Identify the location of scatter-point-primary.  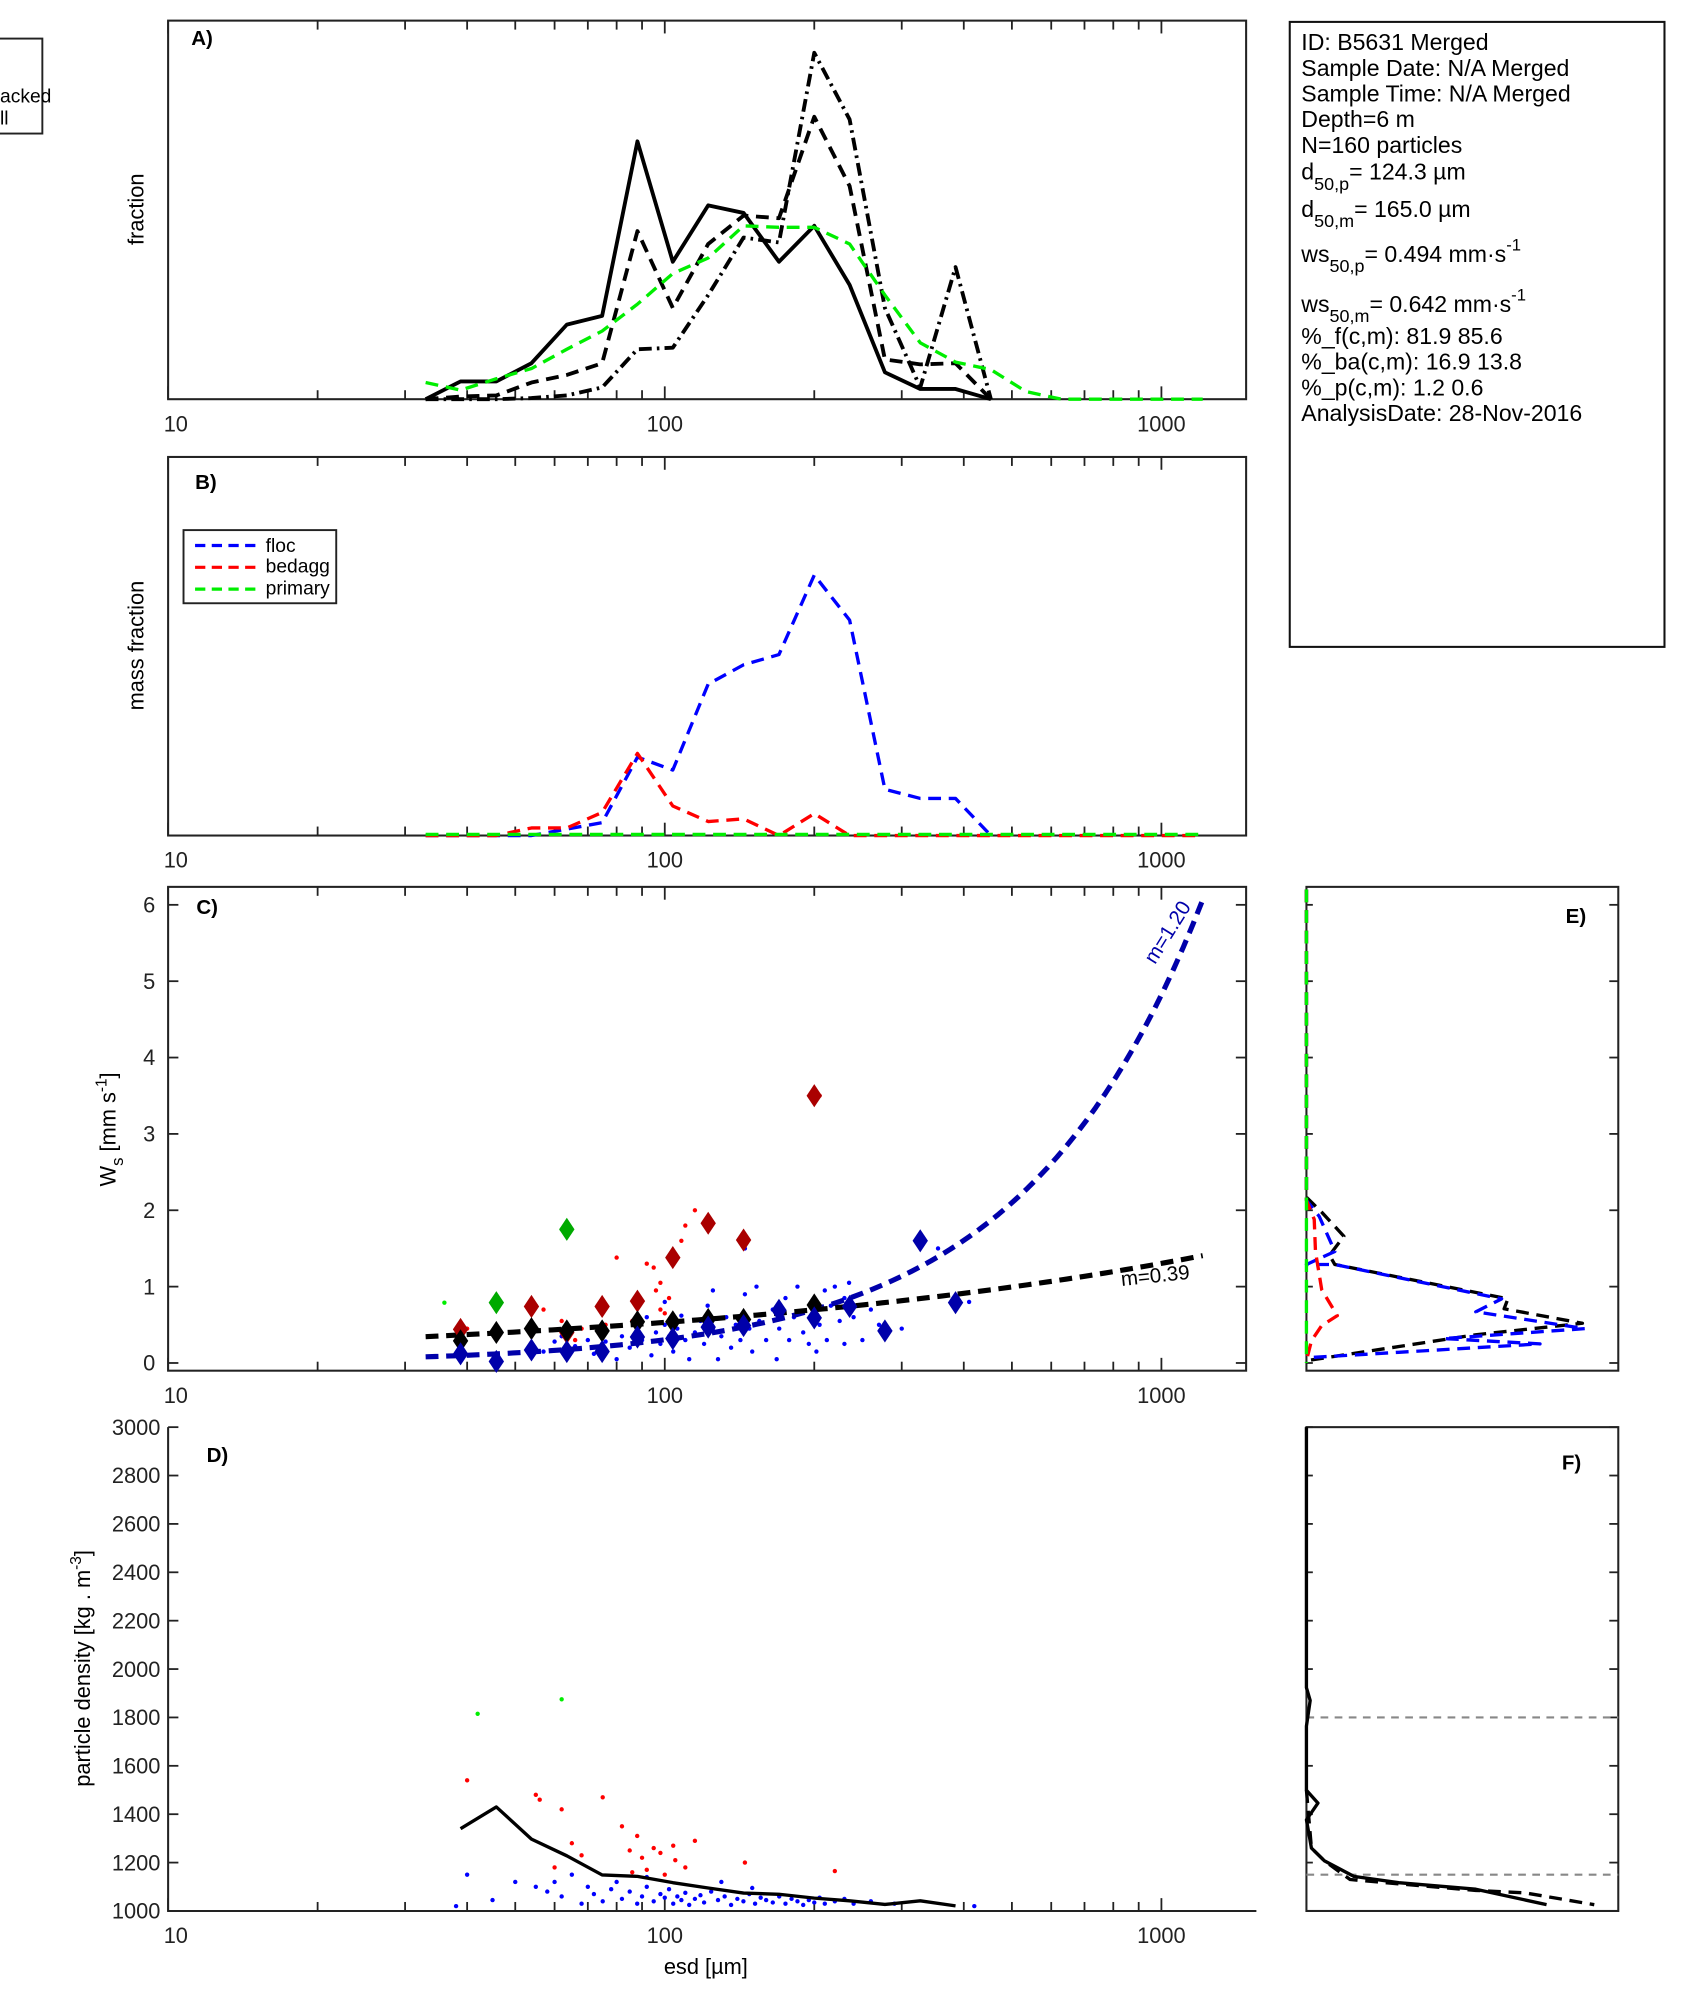
(444, 1302).